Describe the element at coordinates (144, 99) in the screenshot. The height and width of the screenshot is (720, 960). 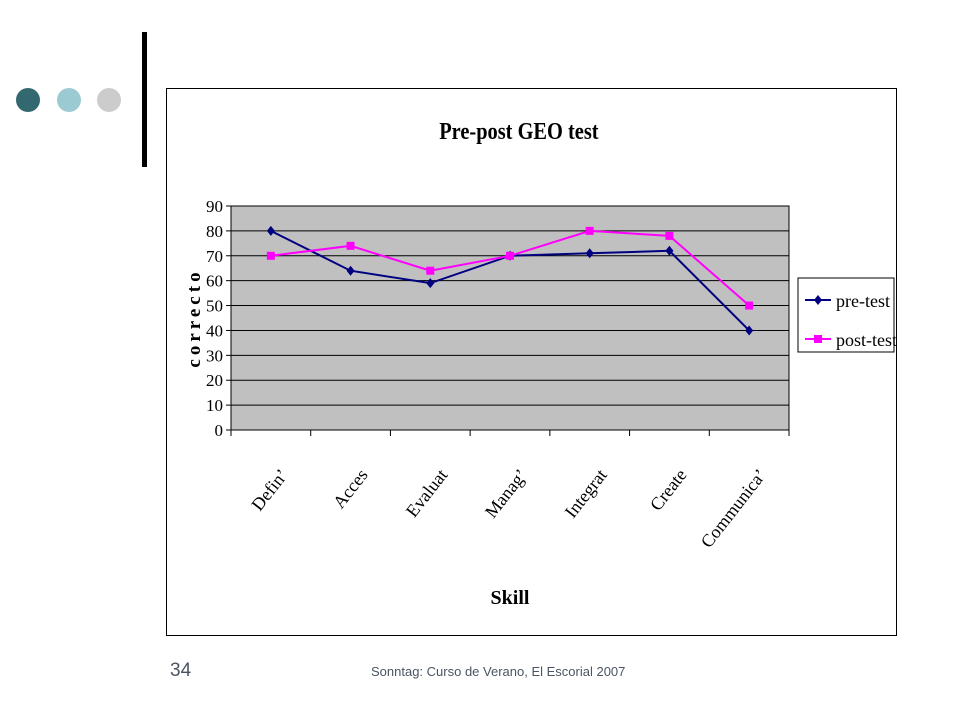
I see `decor-vertical-bar` at that location.